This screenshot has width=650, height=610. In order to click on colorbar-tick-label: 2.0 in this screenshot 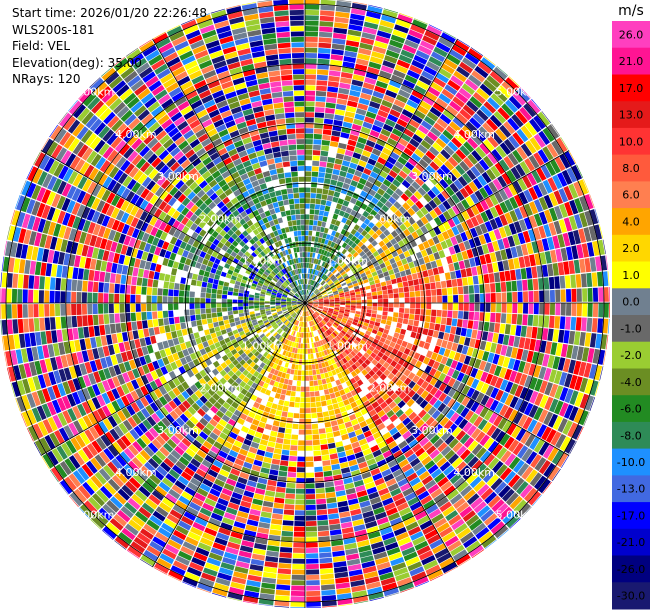, I will do `click(631, 248)`.